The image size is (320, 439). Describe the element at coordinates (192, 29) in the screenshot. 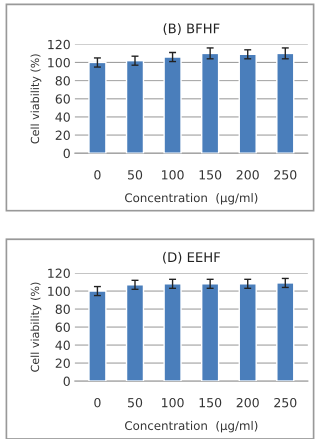

I see `chart-title: (B) BFHF` at that location.